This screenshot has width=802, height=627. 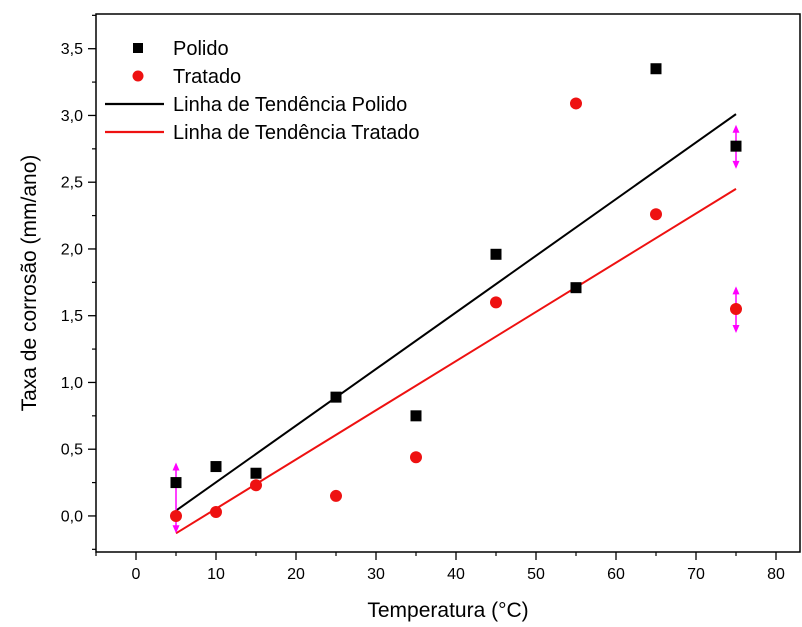 What do you see at coordinates (136, 574) in the screenshot?
I see `x-tick-label: 0` at bounding box center [136, 574].